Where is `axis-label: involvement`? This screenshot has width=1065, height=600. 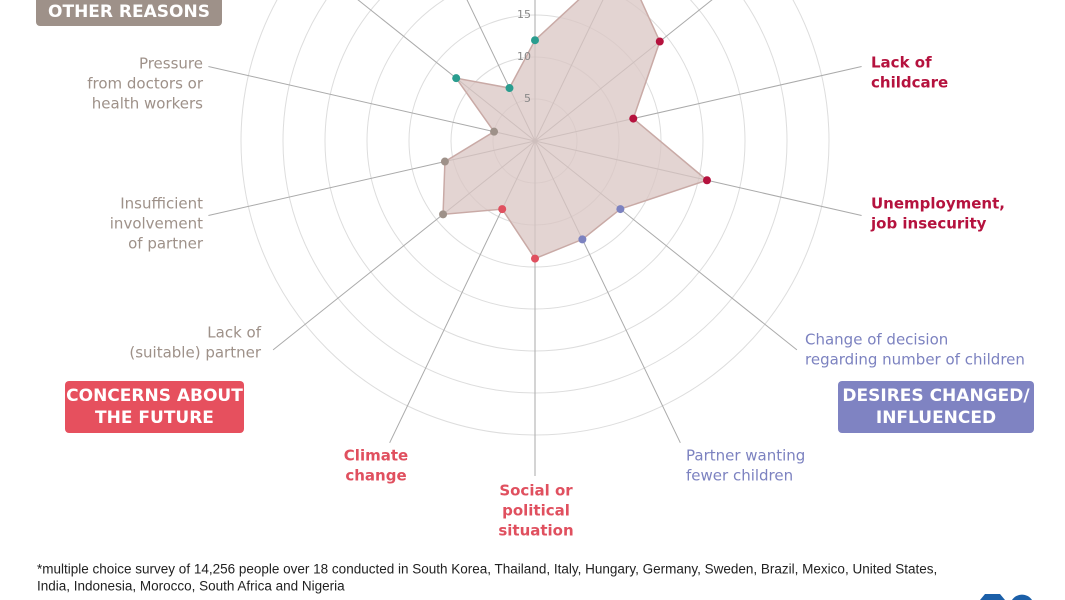 axis-label: involvement is located at coordinates (156, 224).